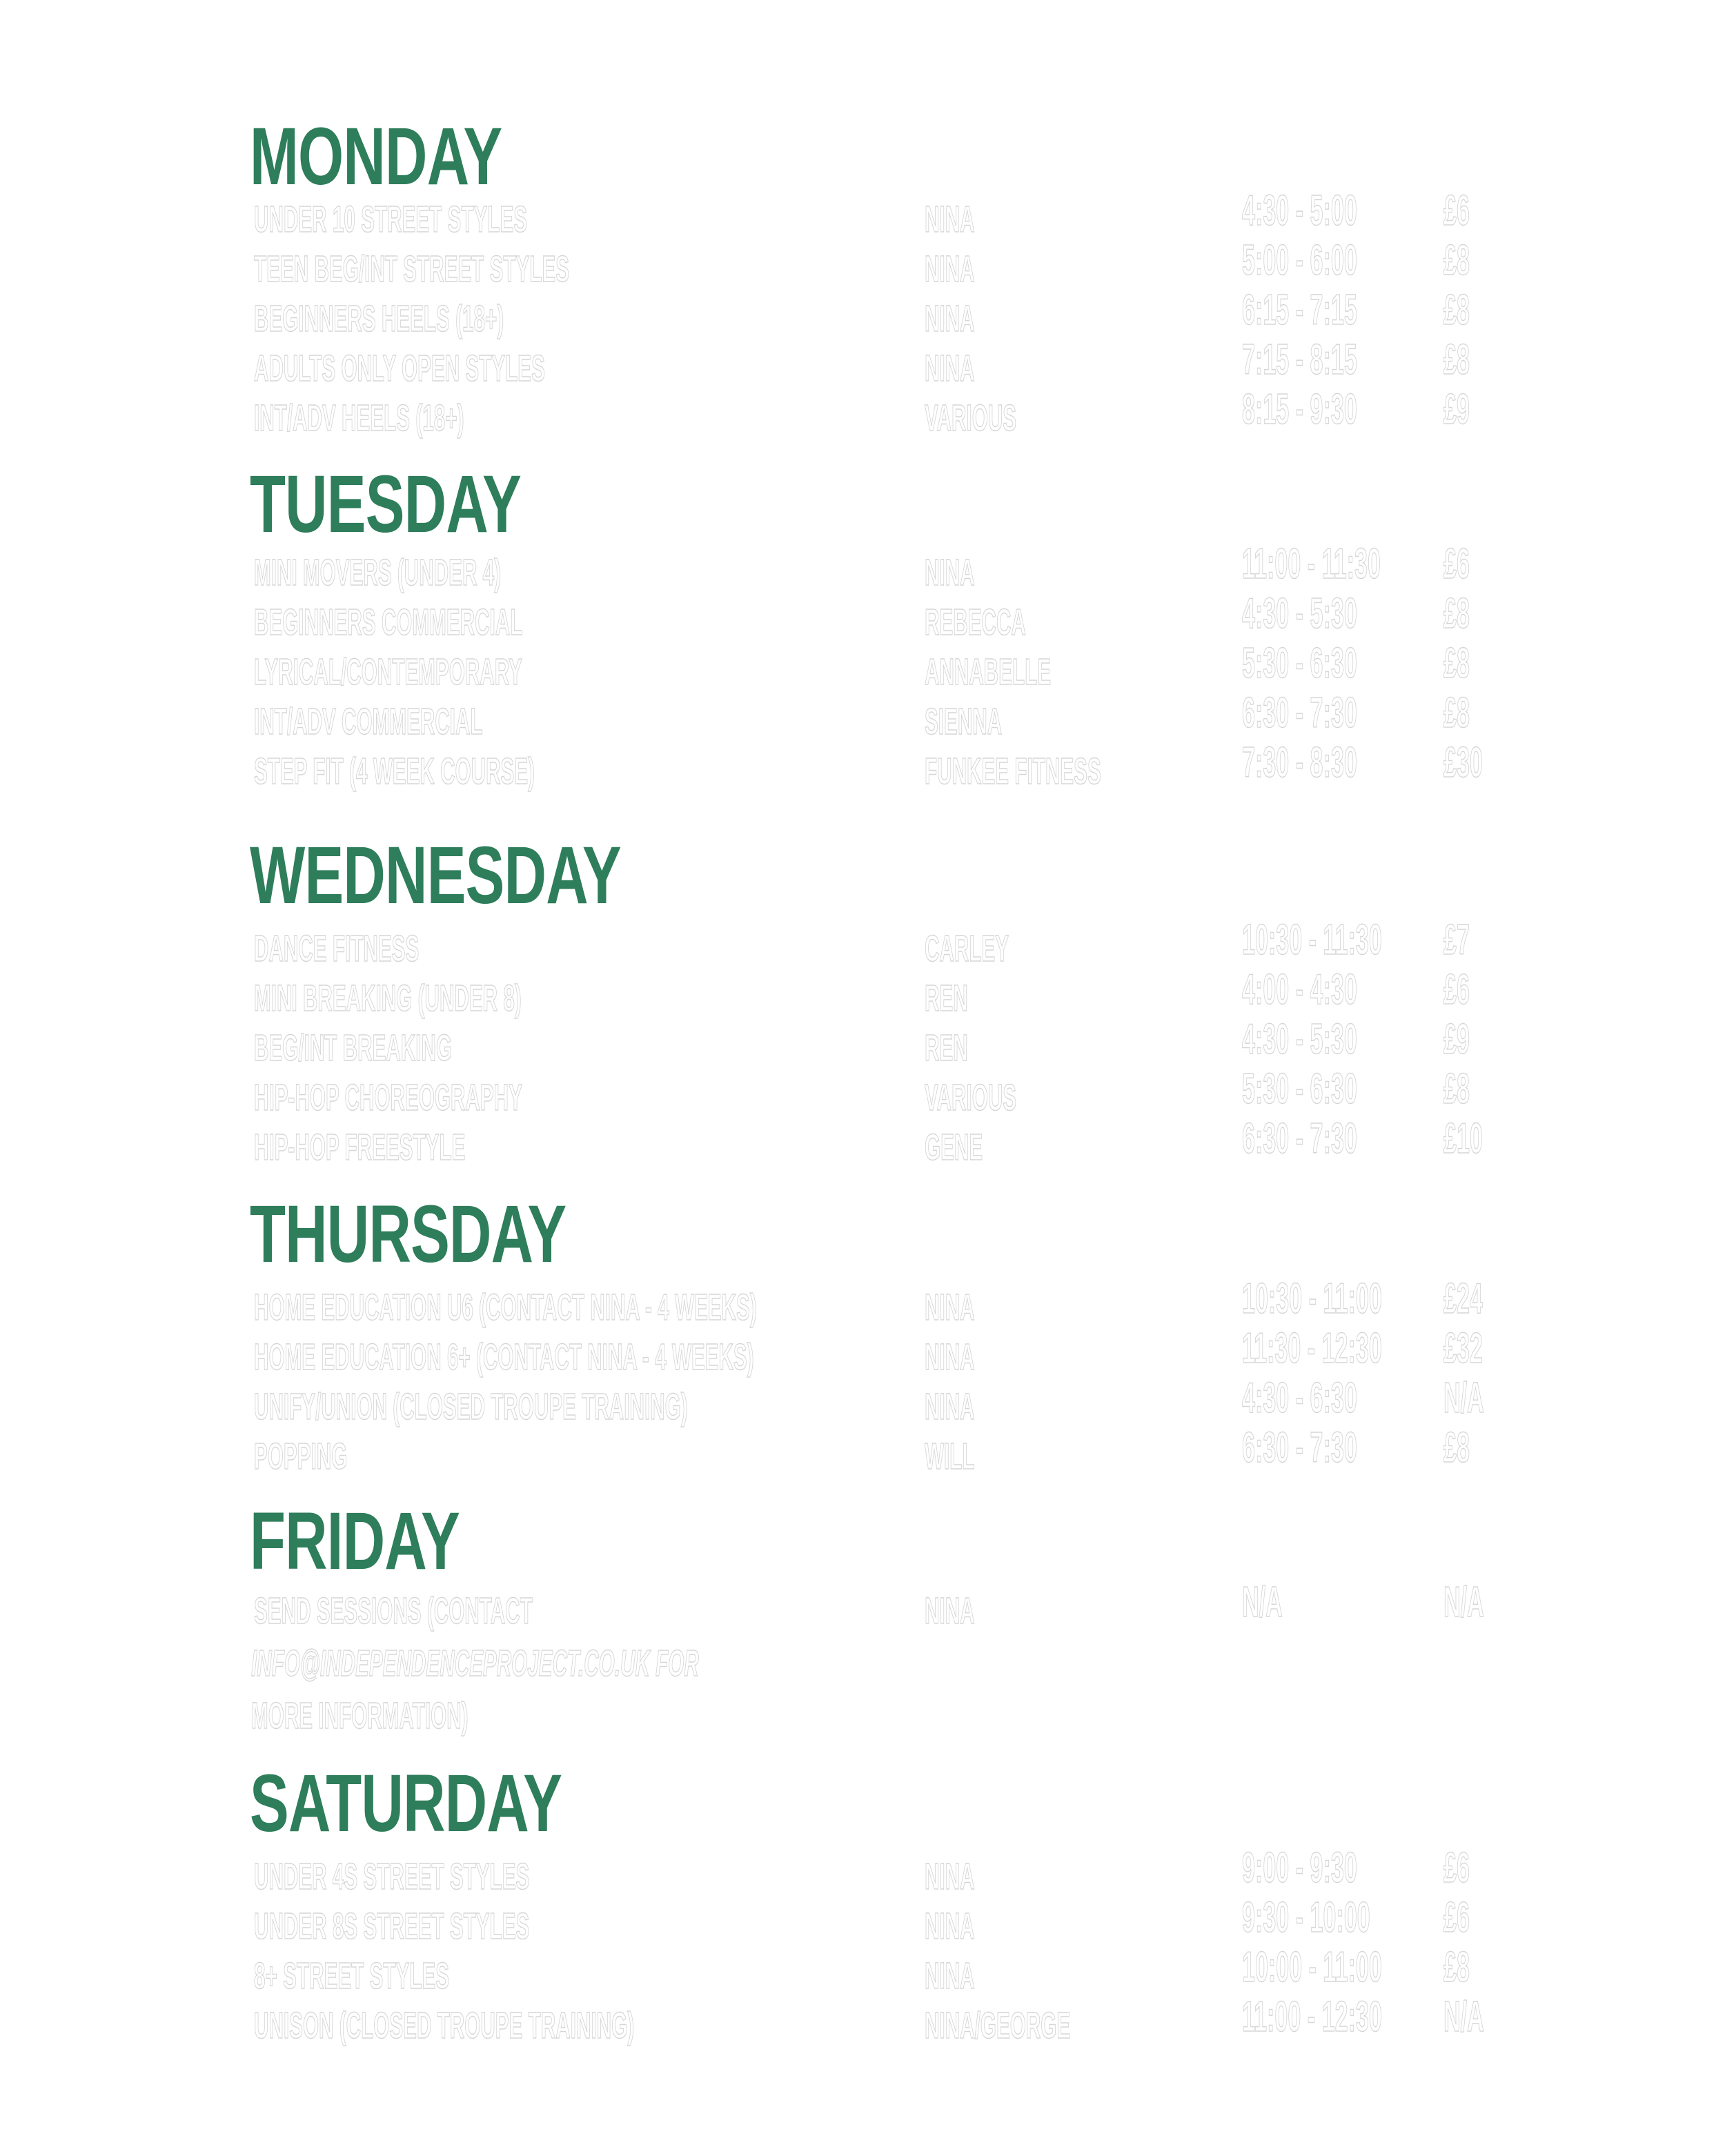  What do you see at coordinates (1300, 1398) in the screenshot?
I see `class-time: 4:30 - 6:30` at bounding box center [1300, 1398].